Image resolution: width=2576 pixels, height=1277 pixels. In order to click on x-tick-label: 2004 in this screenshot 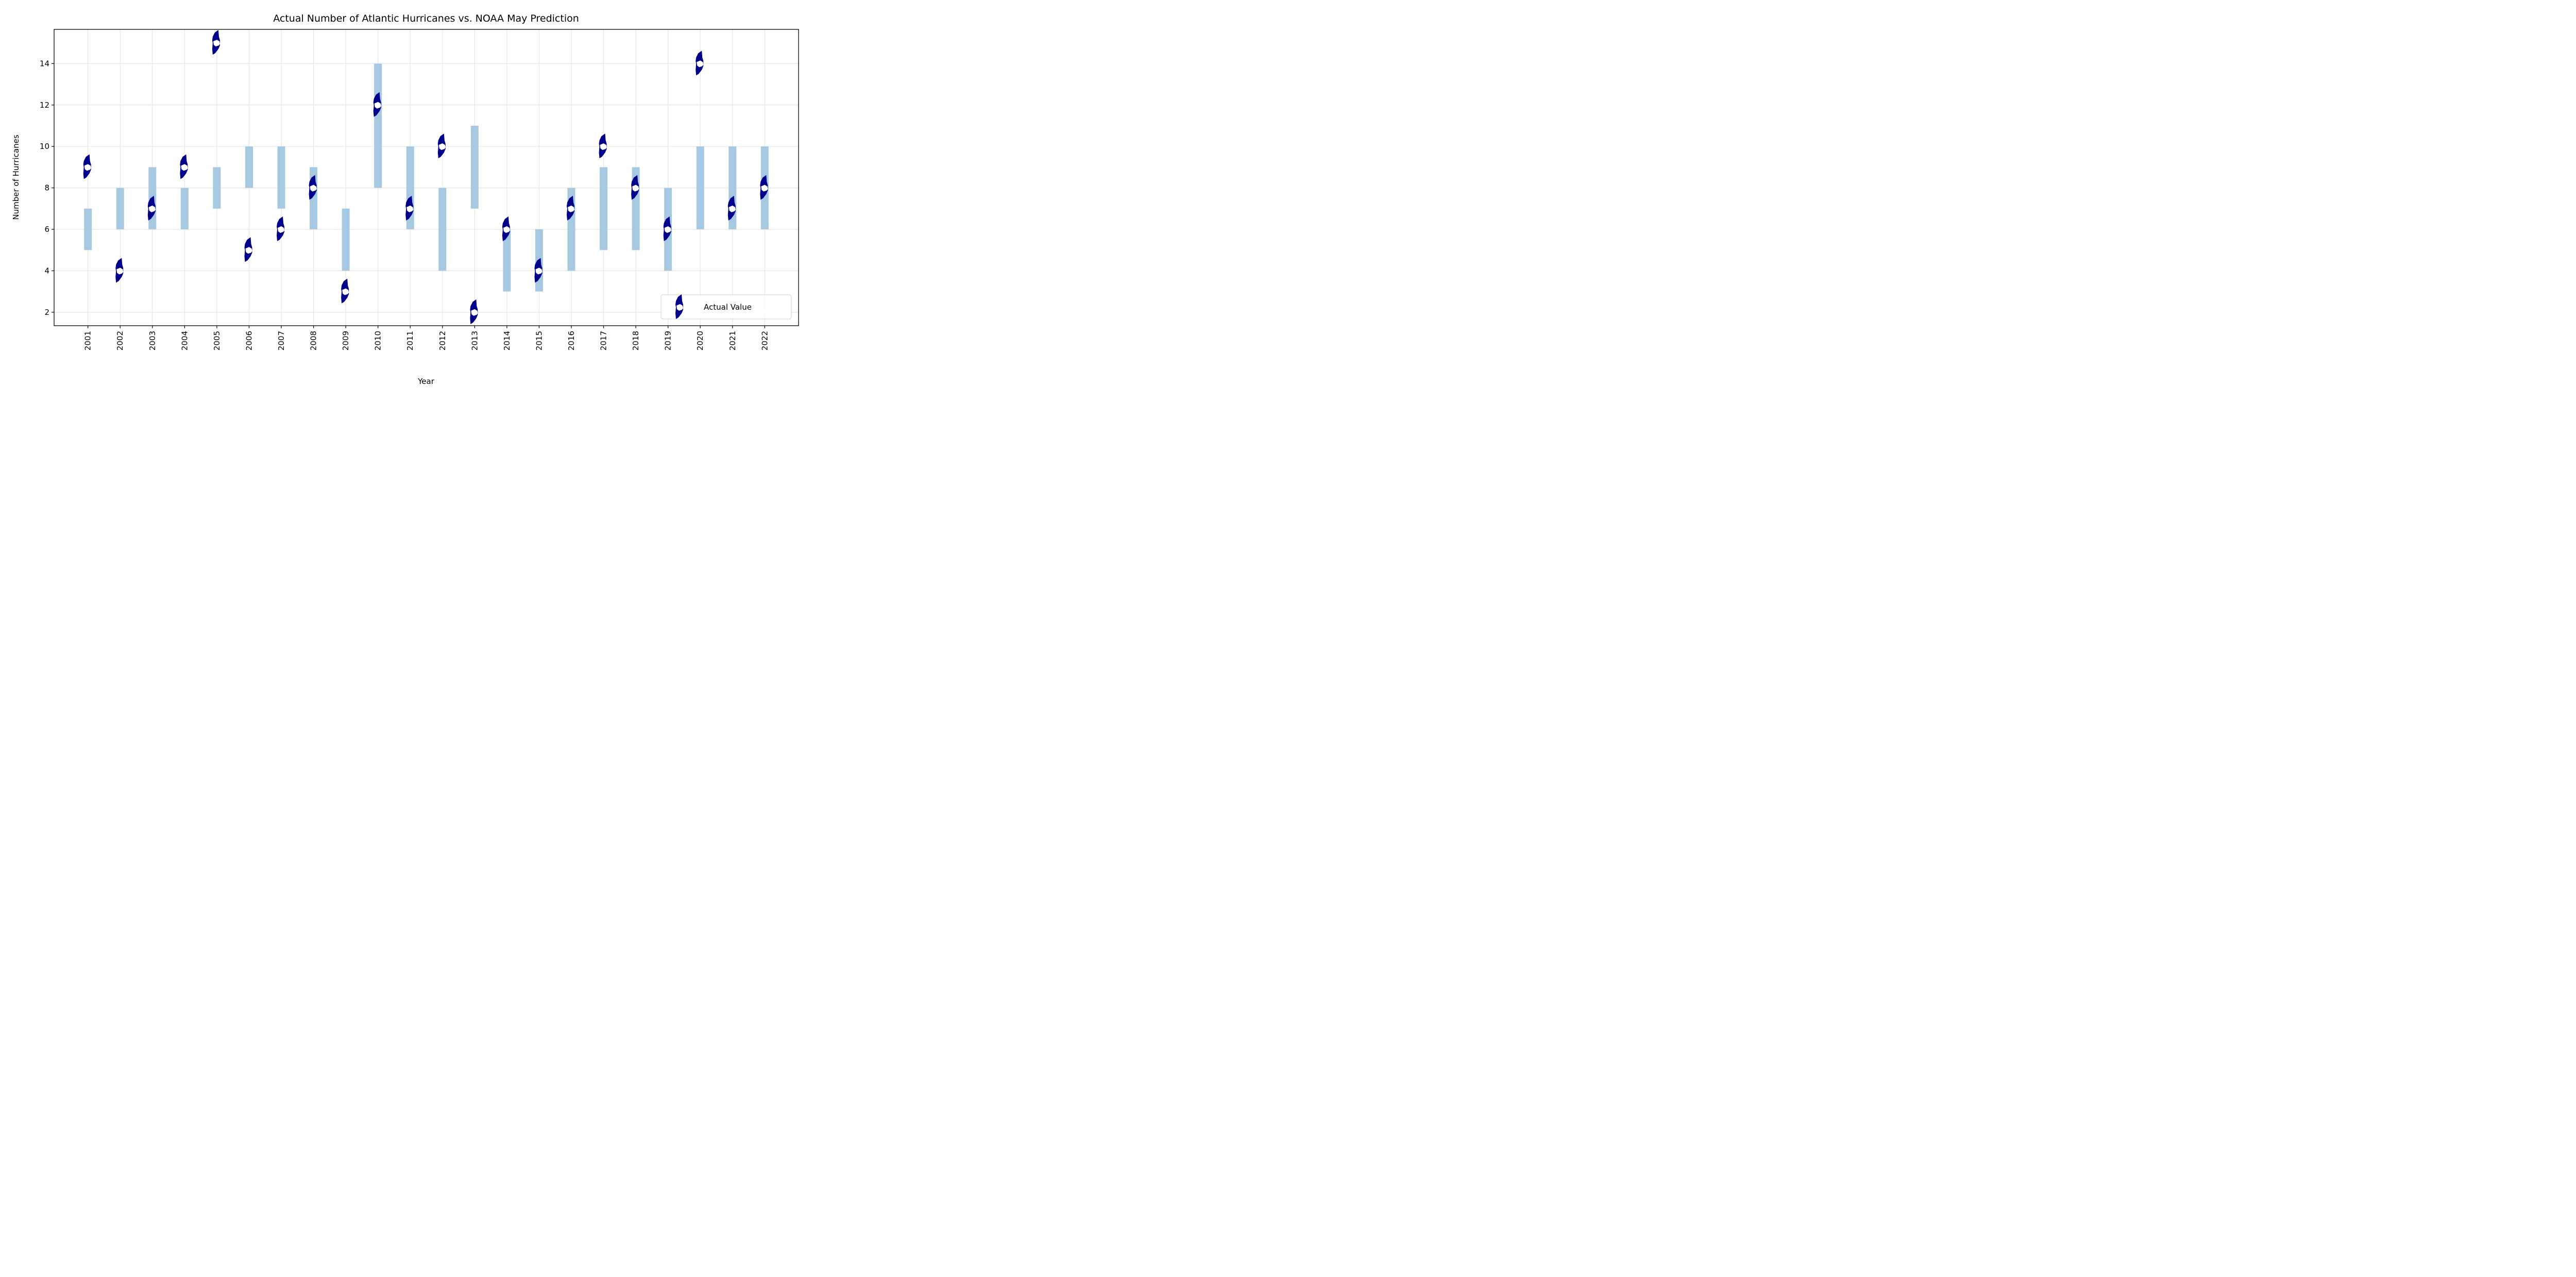, I will do `click(184, 341)`.